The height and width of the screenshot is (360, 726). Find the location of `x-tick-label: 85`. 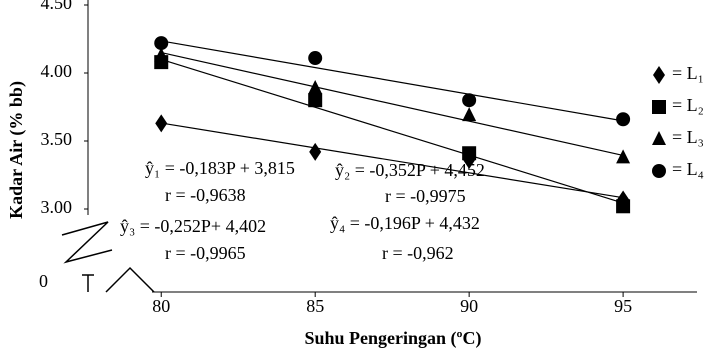

x-tick-label: 85 is located at coordinates (315, 306).